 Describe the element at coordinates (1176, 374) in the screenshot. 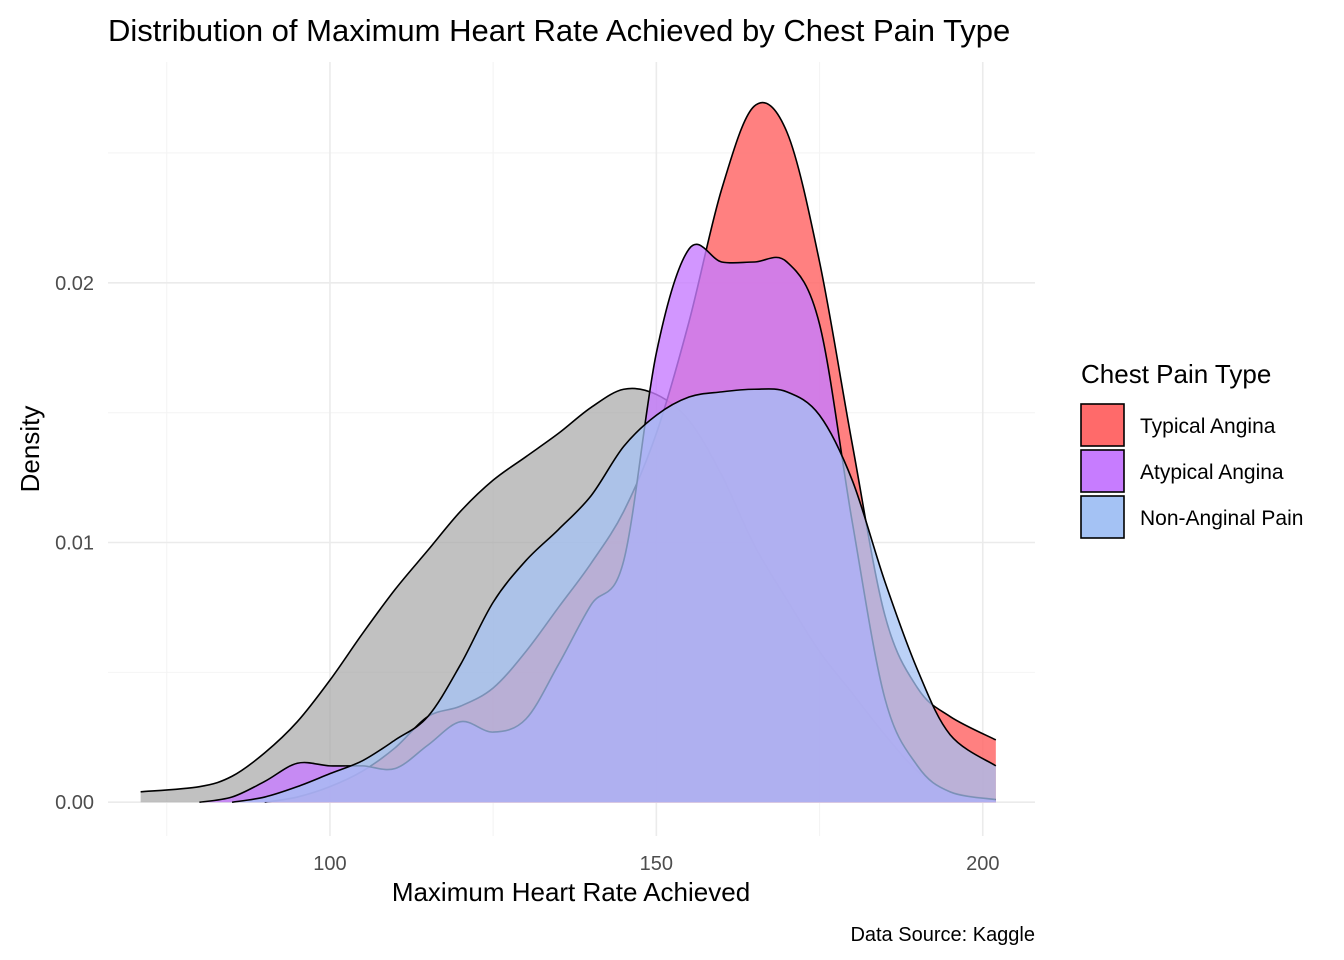

I see `legend-title: Chest Pain Type` at that location.